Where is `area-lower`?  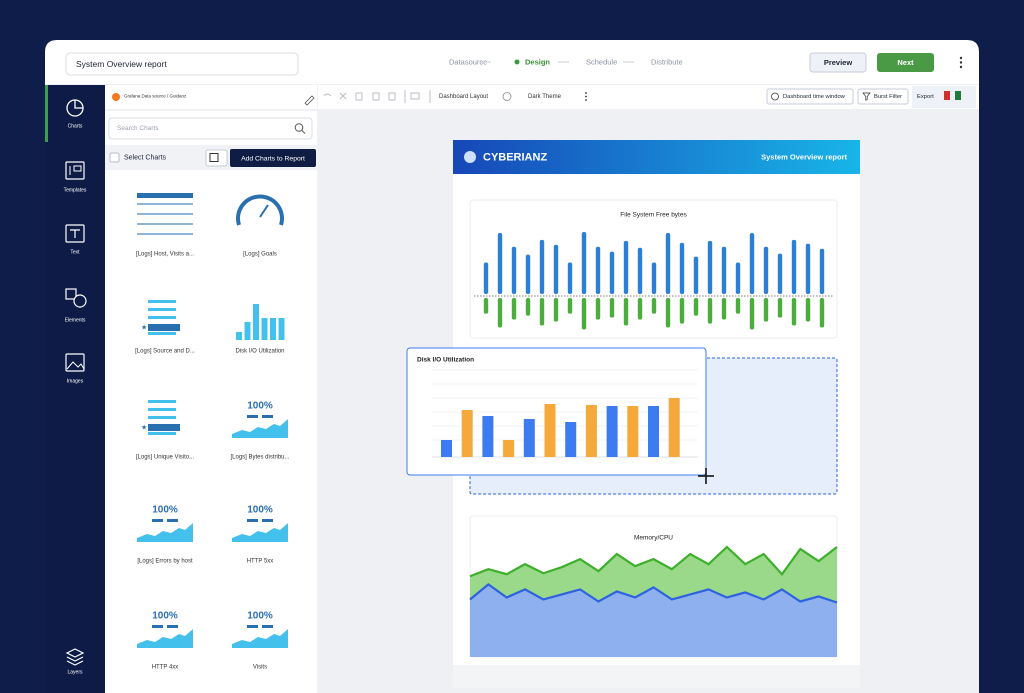
area-lower is located at coordinates (653, 620).